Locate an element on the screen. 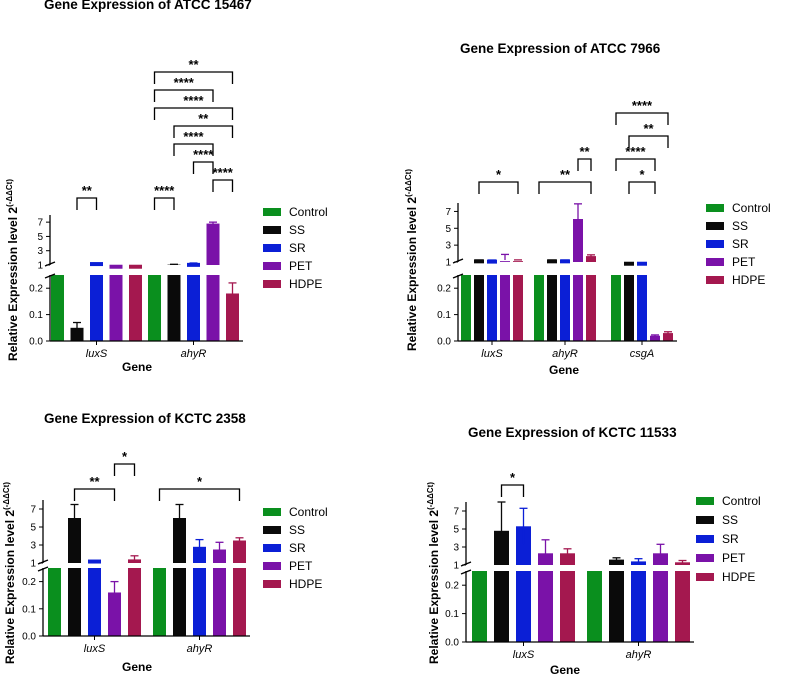  bar-SR-csgA-upper is located at coordinates (642, 264).